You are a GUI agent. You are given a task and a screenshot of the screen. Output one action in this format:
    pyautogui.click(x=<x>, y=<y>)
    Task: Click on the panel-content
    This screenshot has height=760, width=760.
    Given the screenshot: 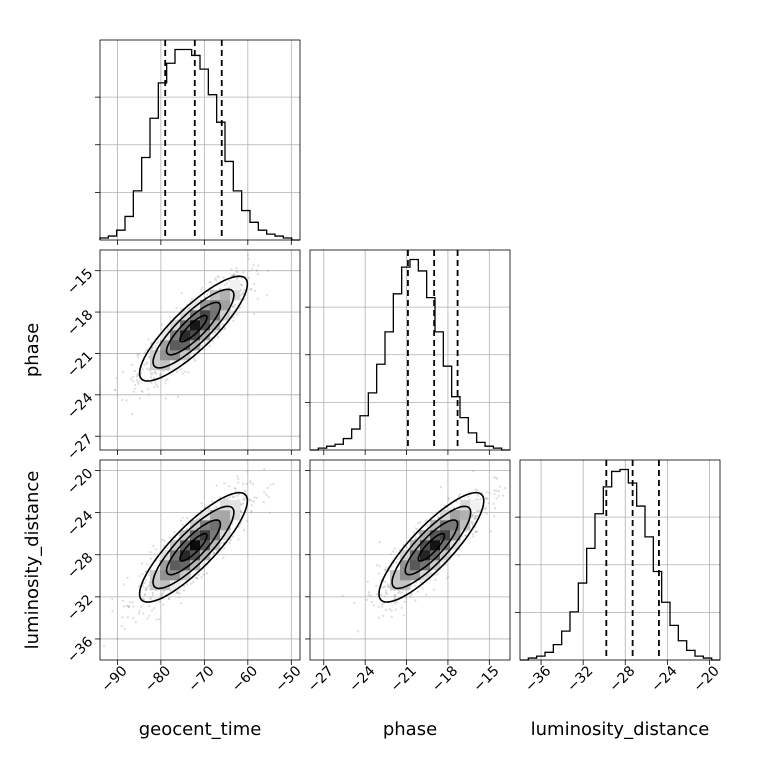 What is the action you would take?
    pyautogui.click(x=200, y=350)
    